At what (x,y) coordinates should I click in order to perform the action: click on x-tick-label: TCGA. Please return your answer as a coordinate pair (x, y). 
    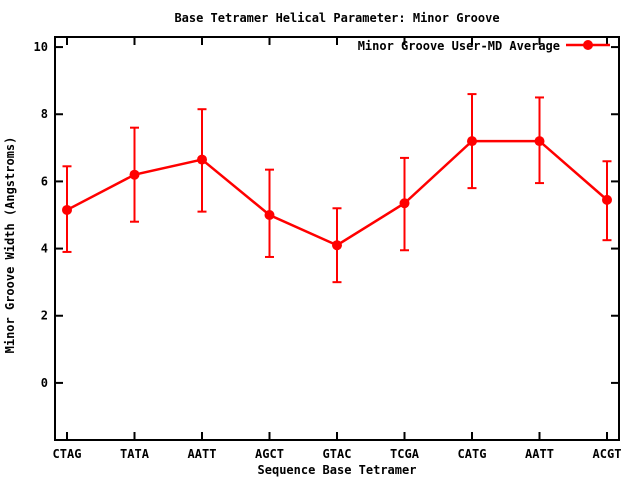
    Looking at the image, I should click on (405, 454).